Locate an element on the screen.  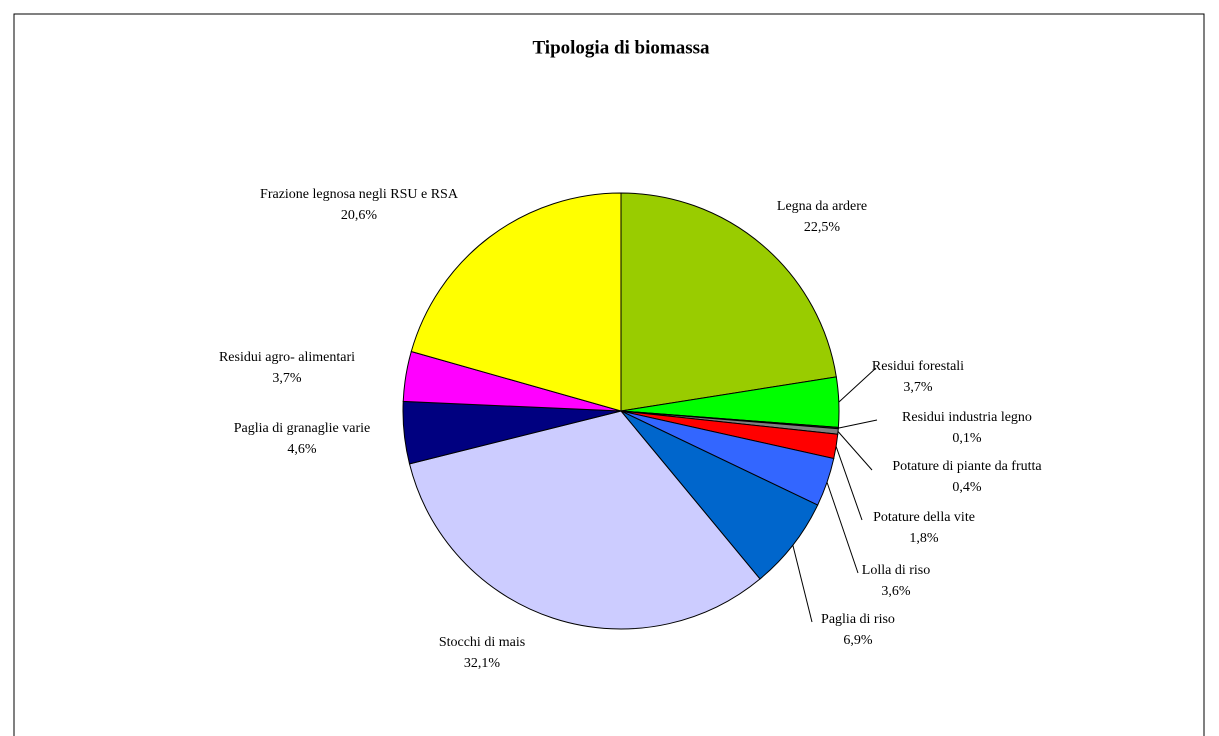
slice-value-label: 0,4% is located at coordinates (967, 487).